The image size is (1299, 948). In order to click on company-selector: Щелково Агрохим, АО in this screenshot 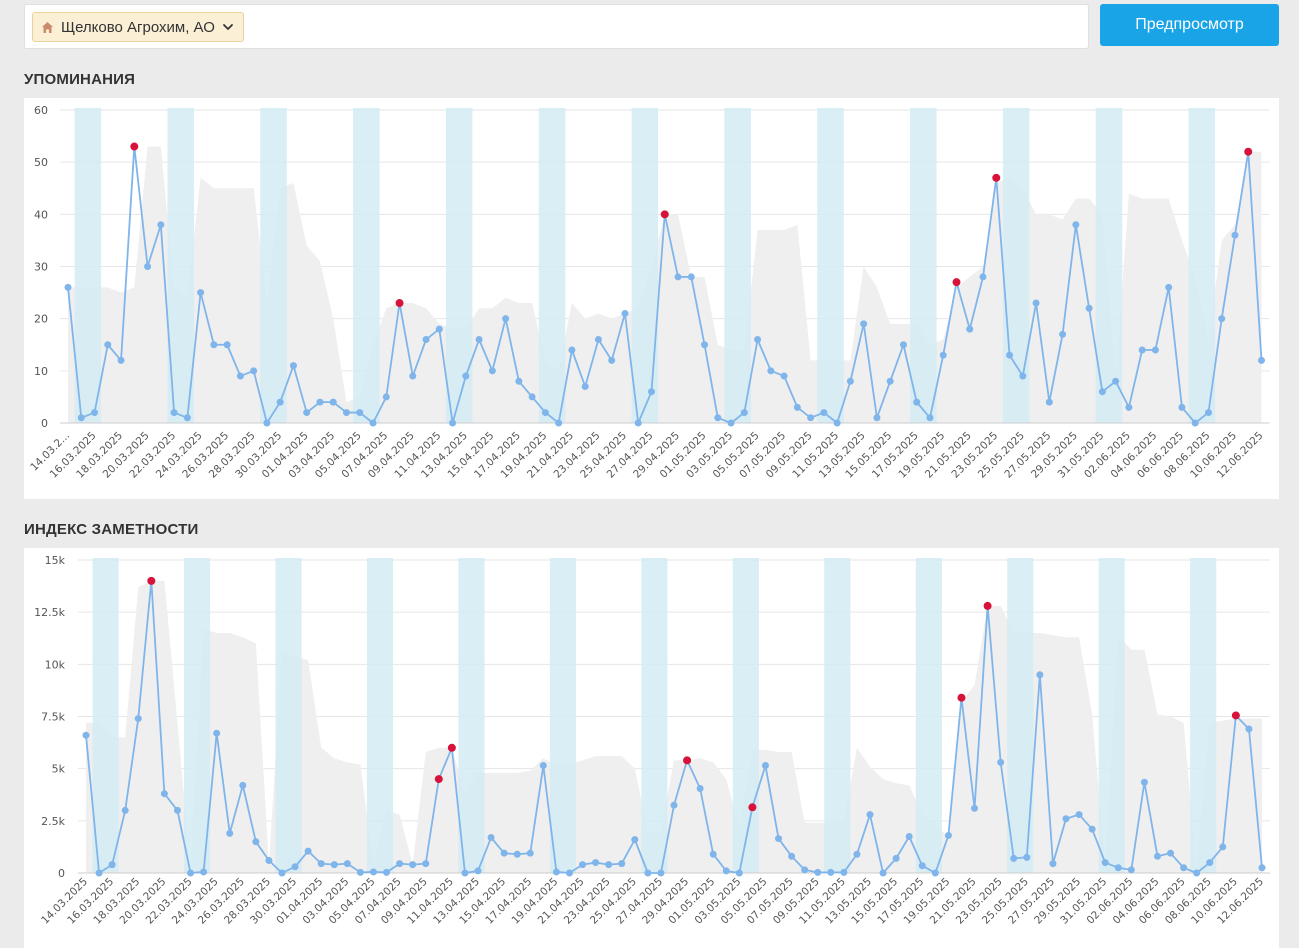, I will do `click(138, 27)`.